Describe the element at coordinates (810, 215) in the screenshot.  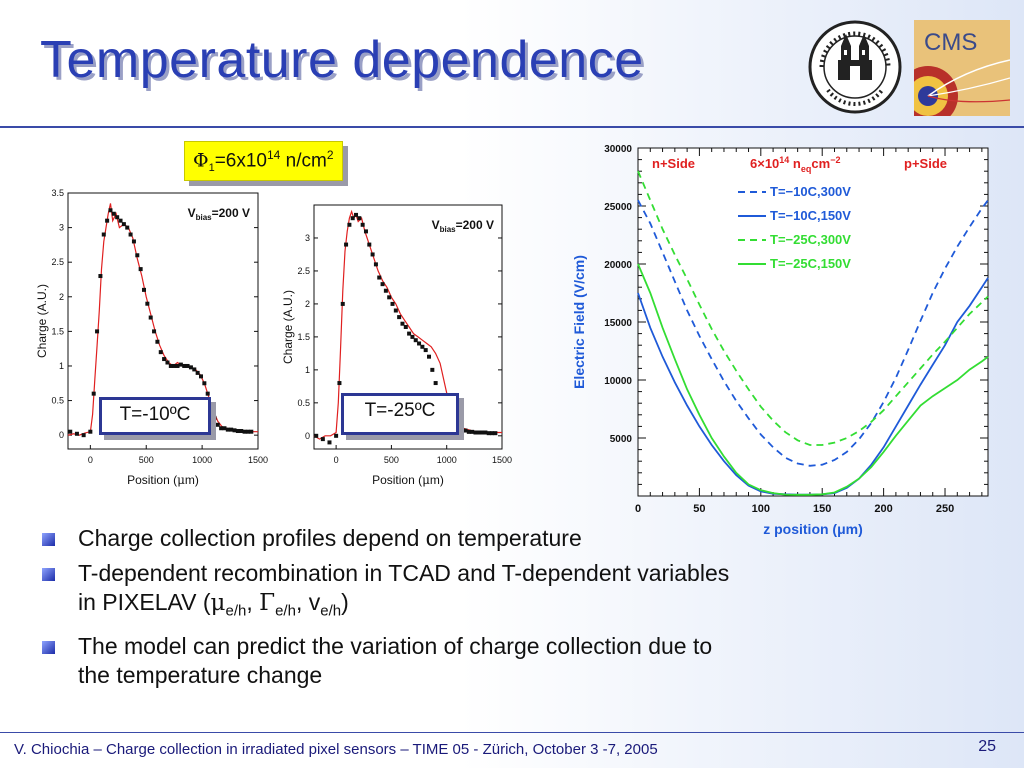
I see `legend-label: T=−10C,150V` at that location.